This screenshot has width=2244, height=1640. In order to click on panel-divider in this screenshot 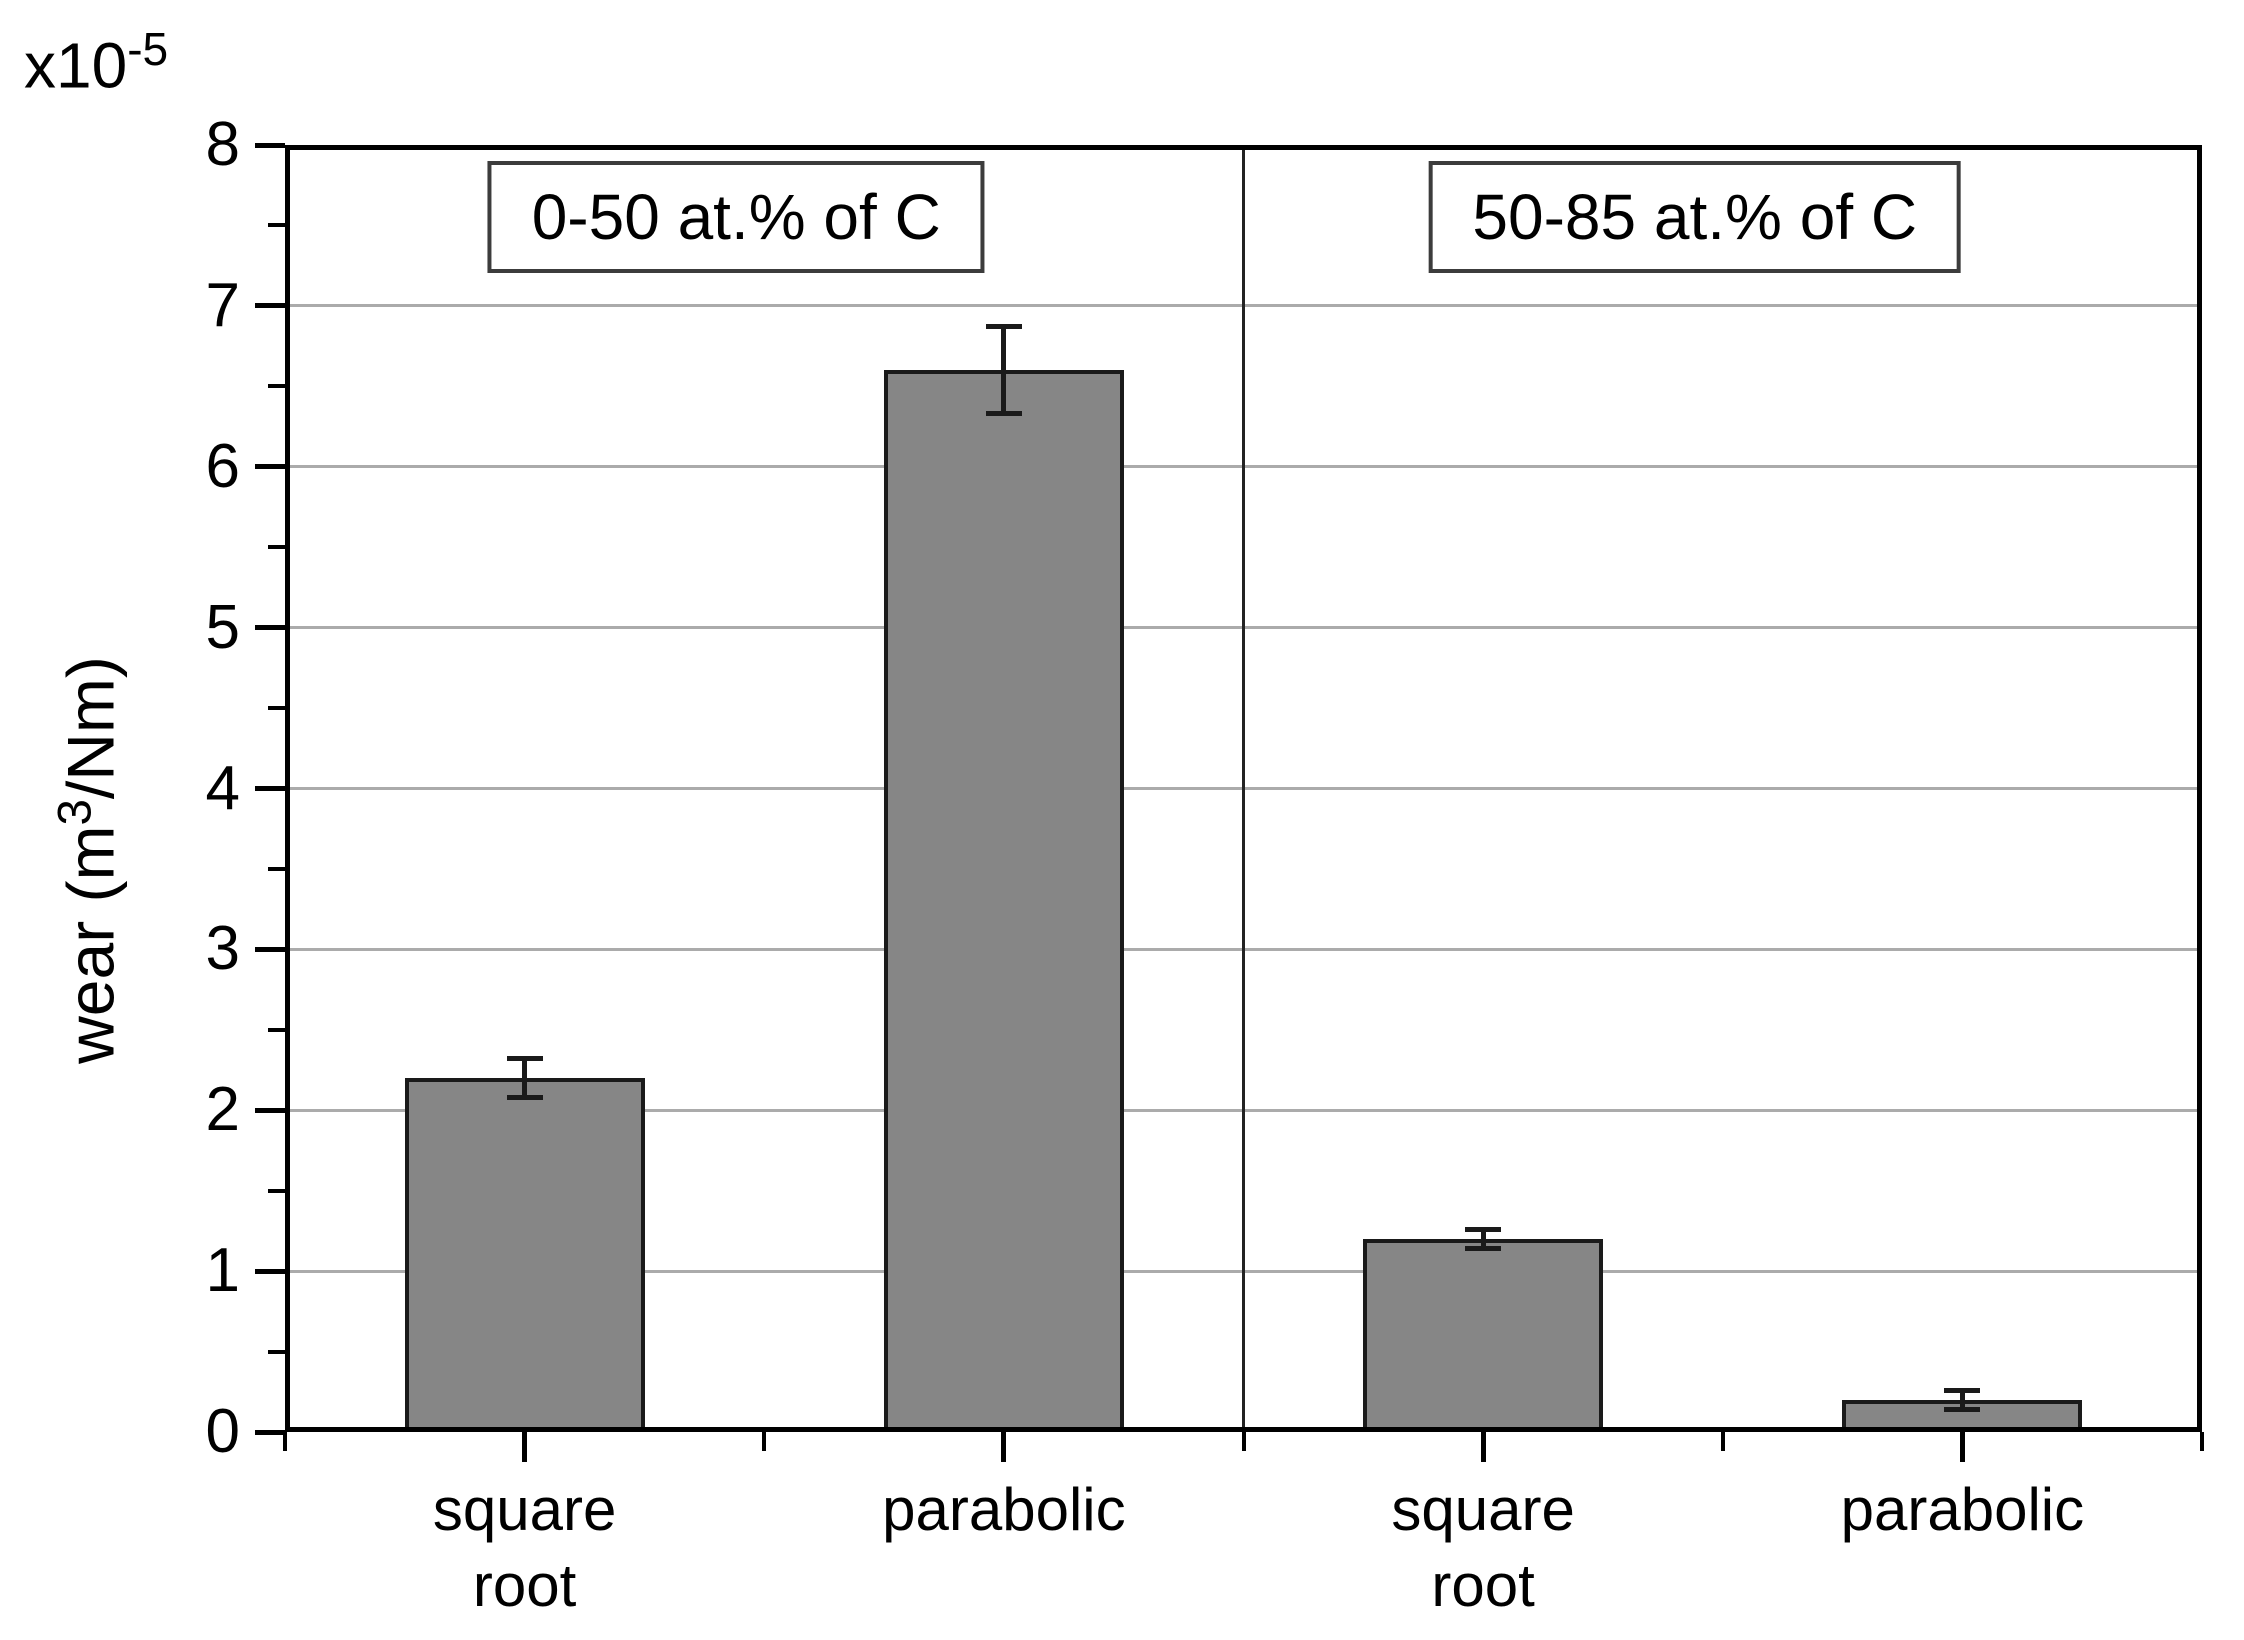, I will do `click(1243, 788)`.